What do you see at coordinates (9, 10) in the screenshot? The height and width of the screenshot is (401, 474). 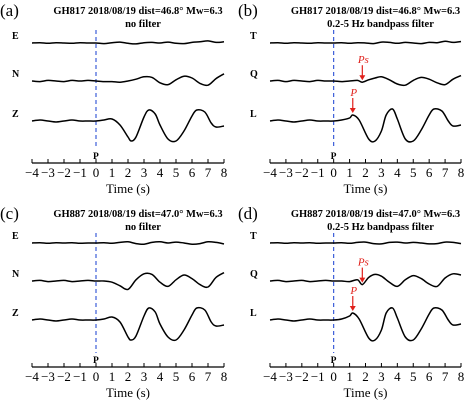 I see `panel-label: (a)` at bounding box center [9, 10].